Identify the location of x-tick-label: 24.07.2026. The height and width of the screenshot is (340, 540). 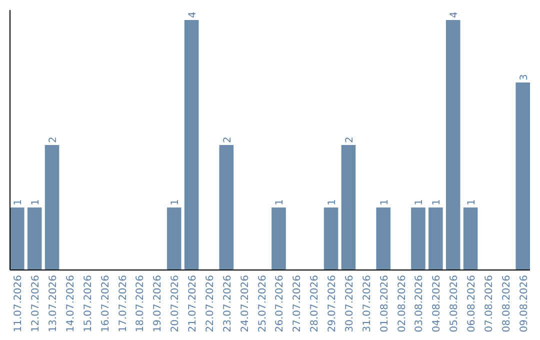
(245, 303).